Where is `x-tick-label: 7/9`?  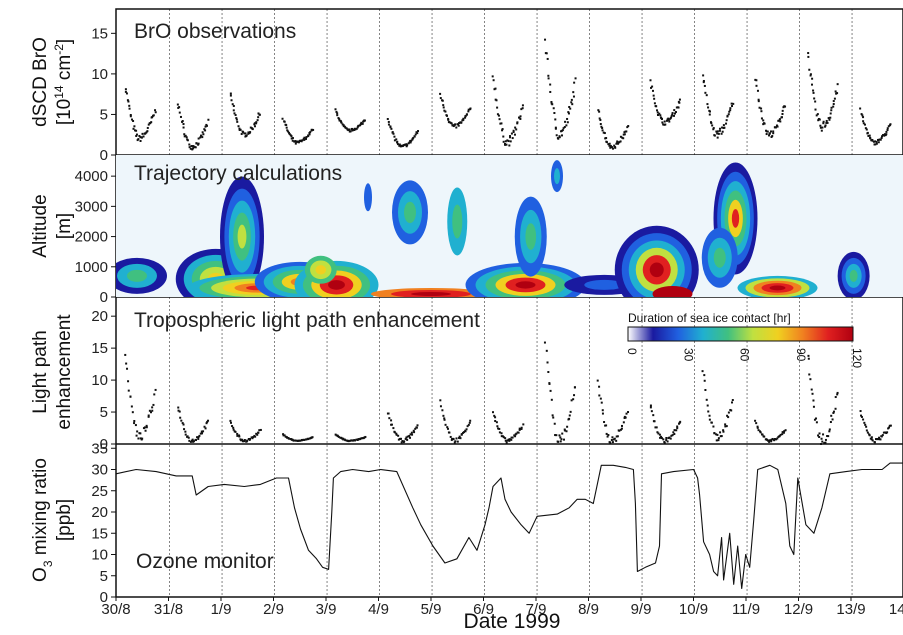
x-tick-label: 7/9 is located at coordinates (536, 609).